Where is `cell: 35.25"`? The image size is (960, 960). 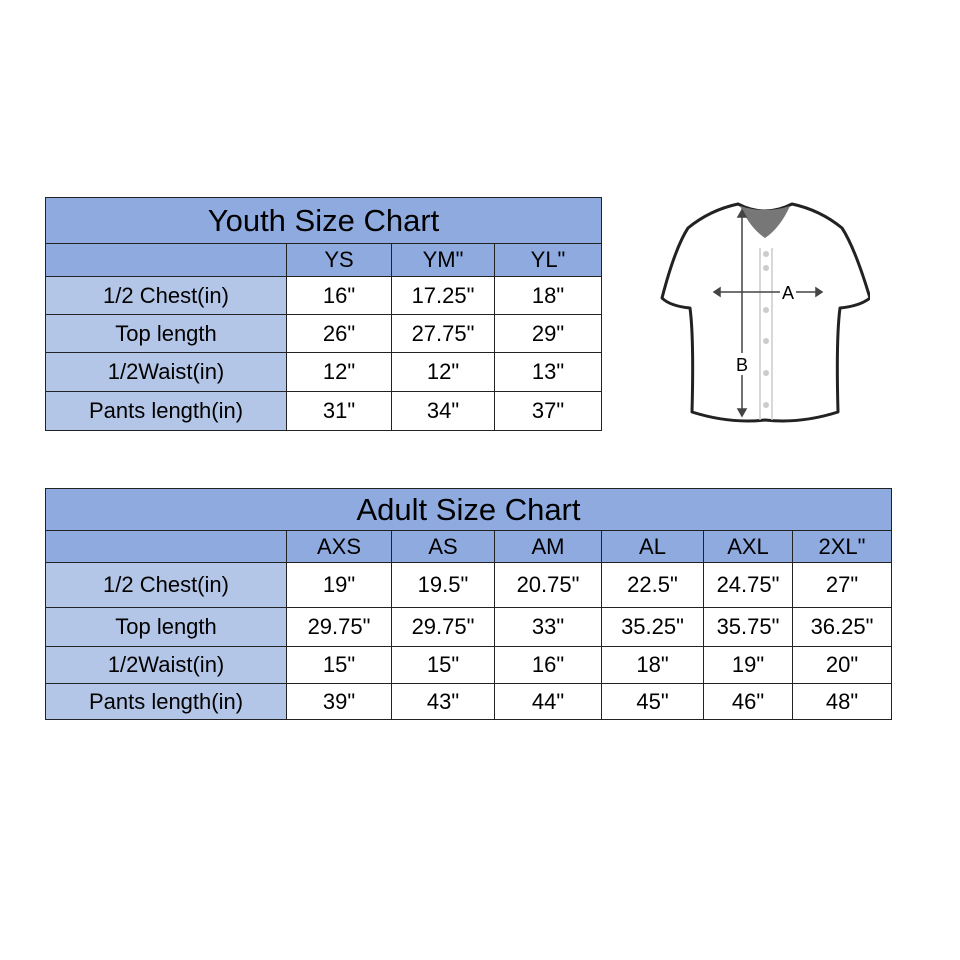 cell: 35.25" is located at coordinates (652, 627).